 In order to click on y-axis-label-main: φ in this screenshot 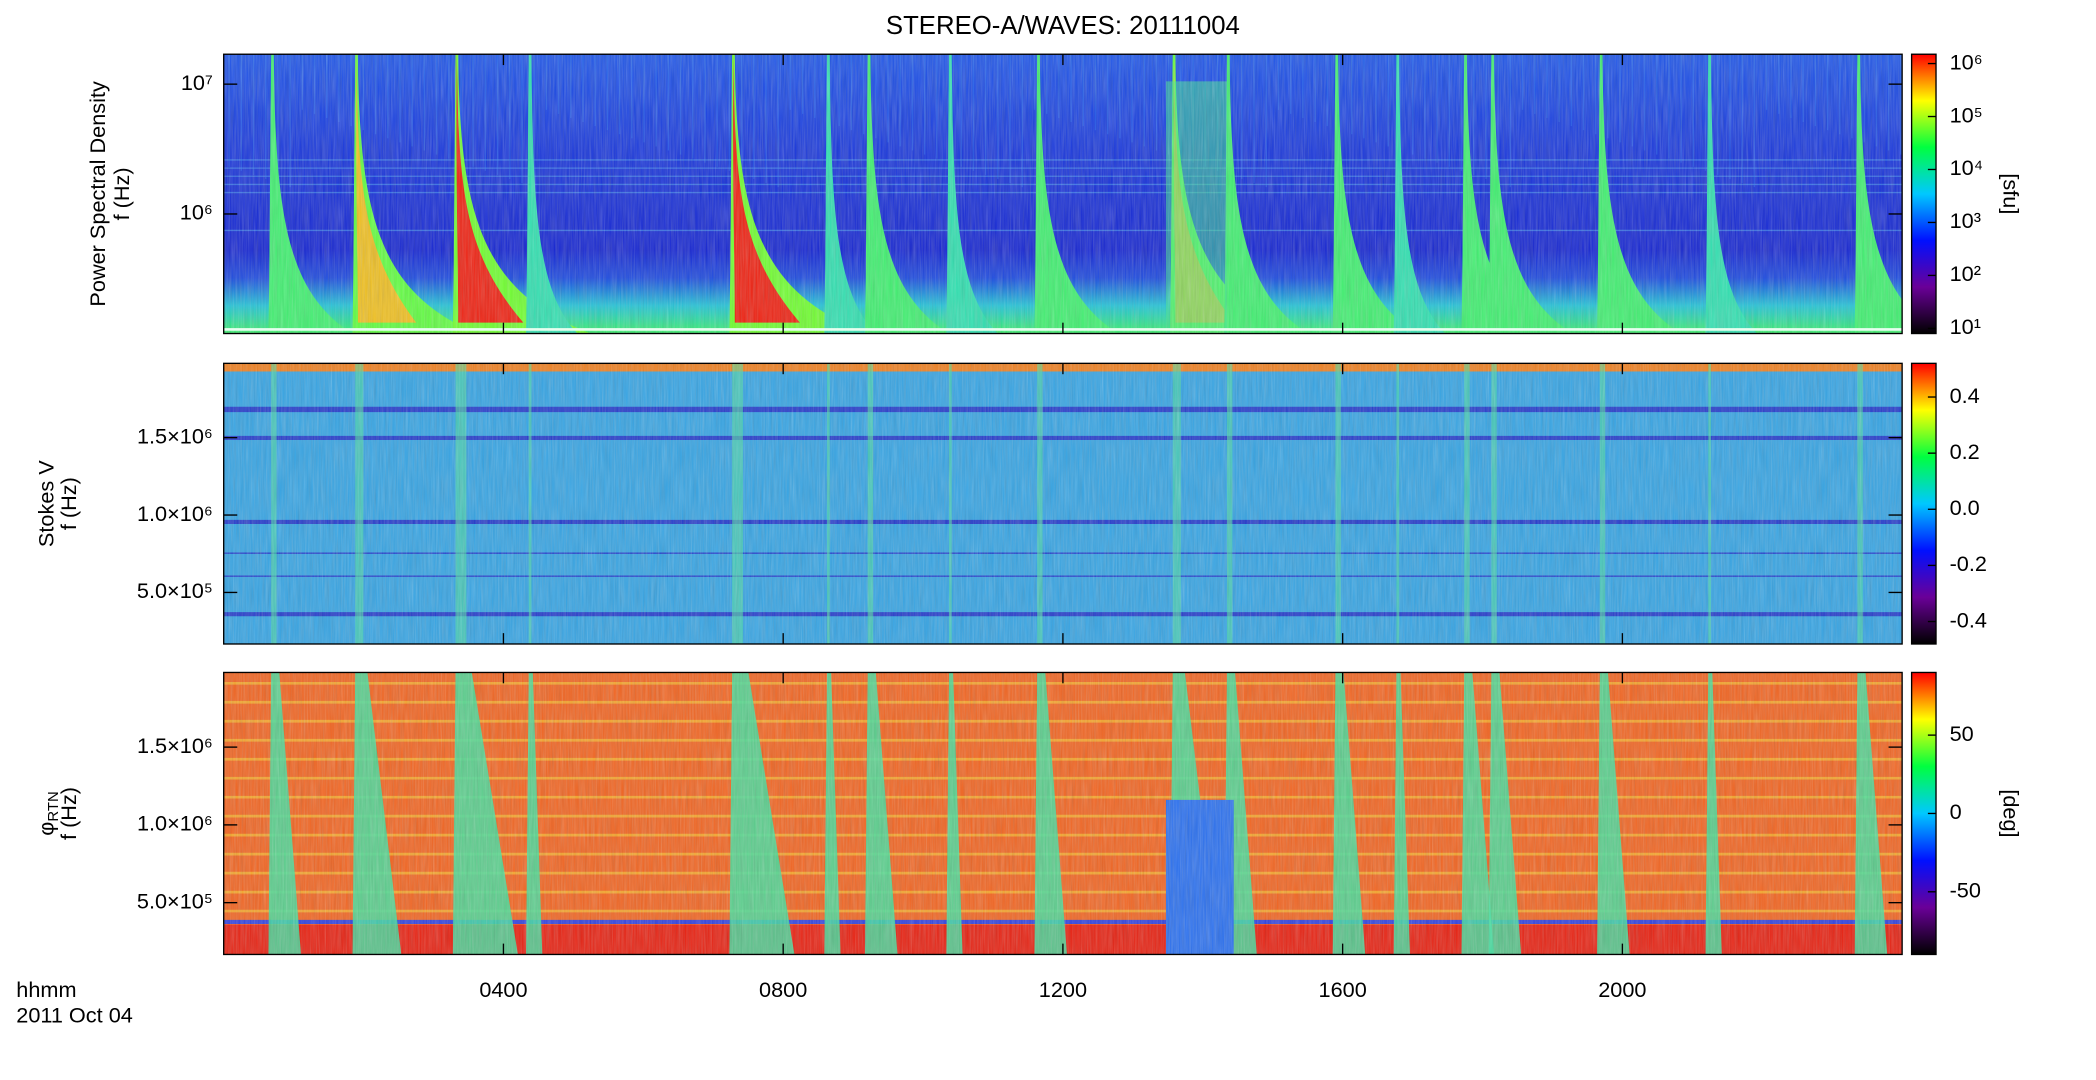, I will do `click(45, 829)`.